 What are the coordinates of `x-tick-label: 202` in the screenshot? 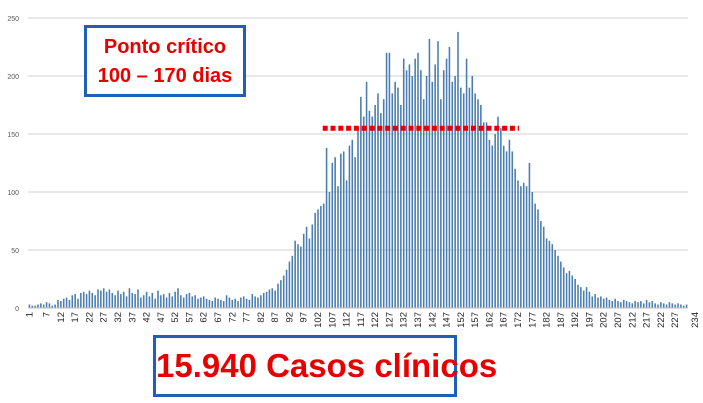 It's located at (604, 320).